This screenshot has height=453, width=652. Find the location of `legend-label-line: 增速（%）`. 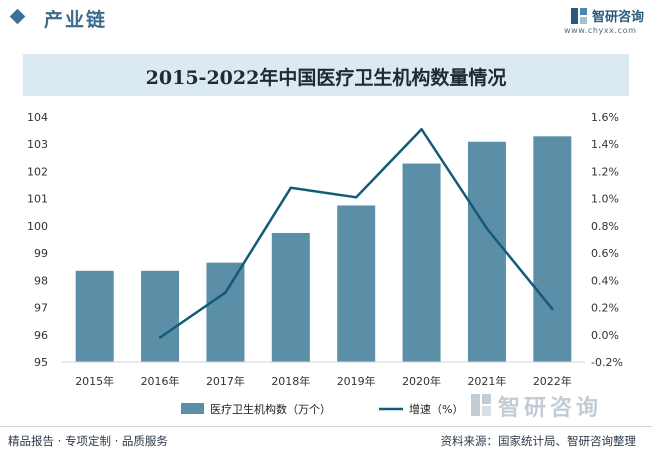

legend-label-line: 增速（%） is located at coordinates (436, 409).